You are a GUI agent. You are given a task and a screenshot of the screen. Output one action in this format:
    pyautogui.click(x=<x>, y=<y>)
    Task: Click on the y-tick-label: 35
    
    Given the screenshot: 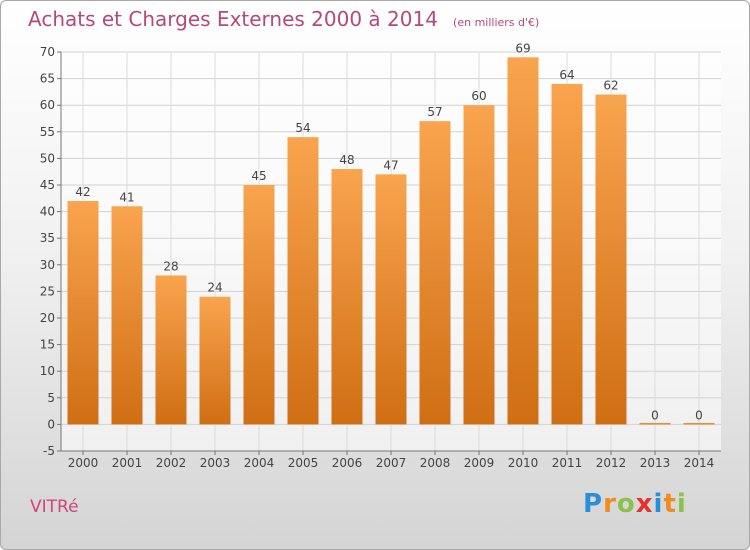 What is the action you would take?
    pyautogui.click(x=47, y=238)
    